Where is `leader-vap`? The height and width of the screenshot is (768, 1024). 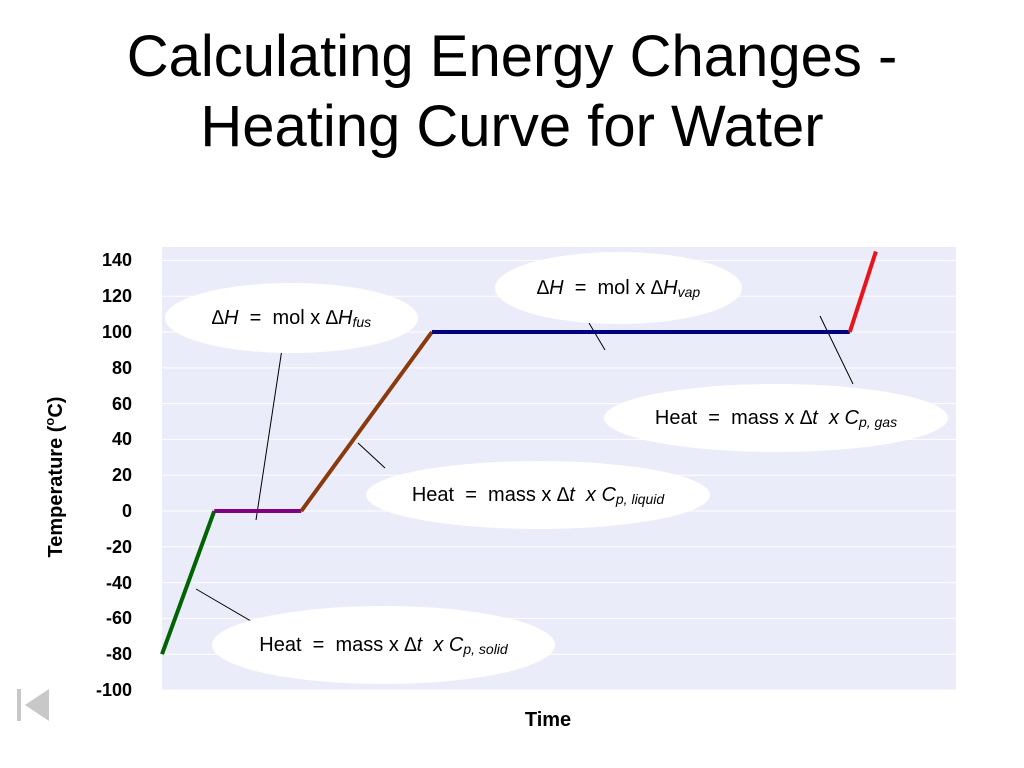 leader-vap is located at coordinates (597, 336).